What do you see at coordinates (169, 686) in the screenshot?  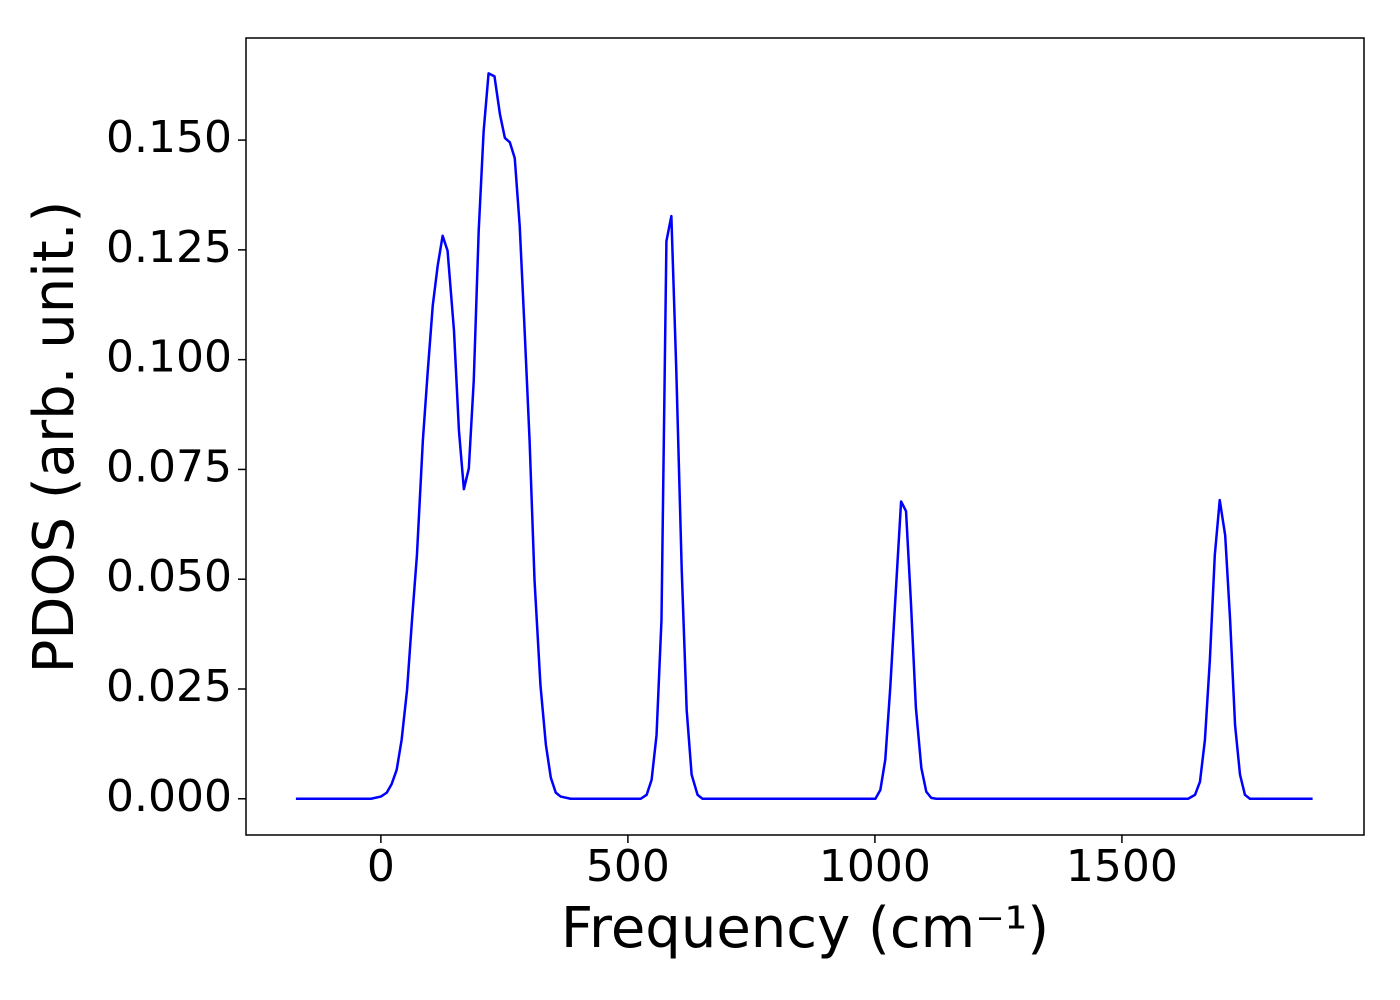 I see `y-tick-label: 0.025` at bounding box center [169, 686].